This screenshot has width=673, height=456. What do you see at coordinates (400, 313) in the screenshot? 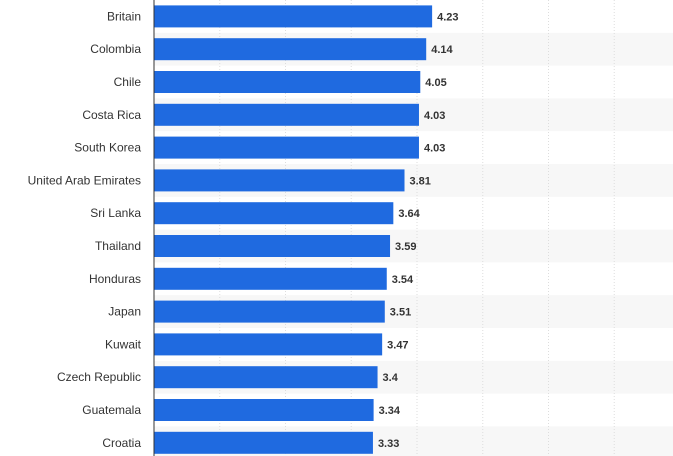
I see `data-label: 3.51` at bounding box center [400, 313].